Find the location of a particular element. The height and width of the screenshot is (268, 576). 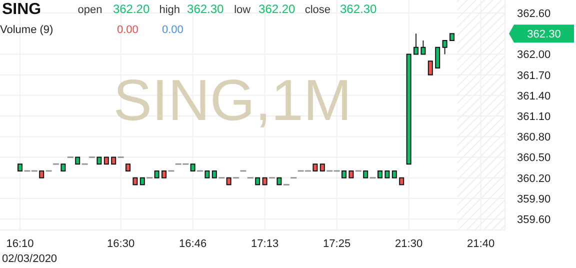

y-tick-label: 361.70 is located at coordinates (534, 76).